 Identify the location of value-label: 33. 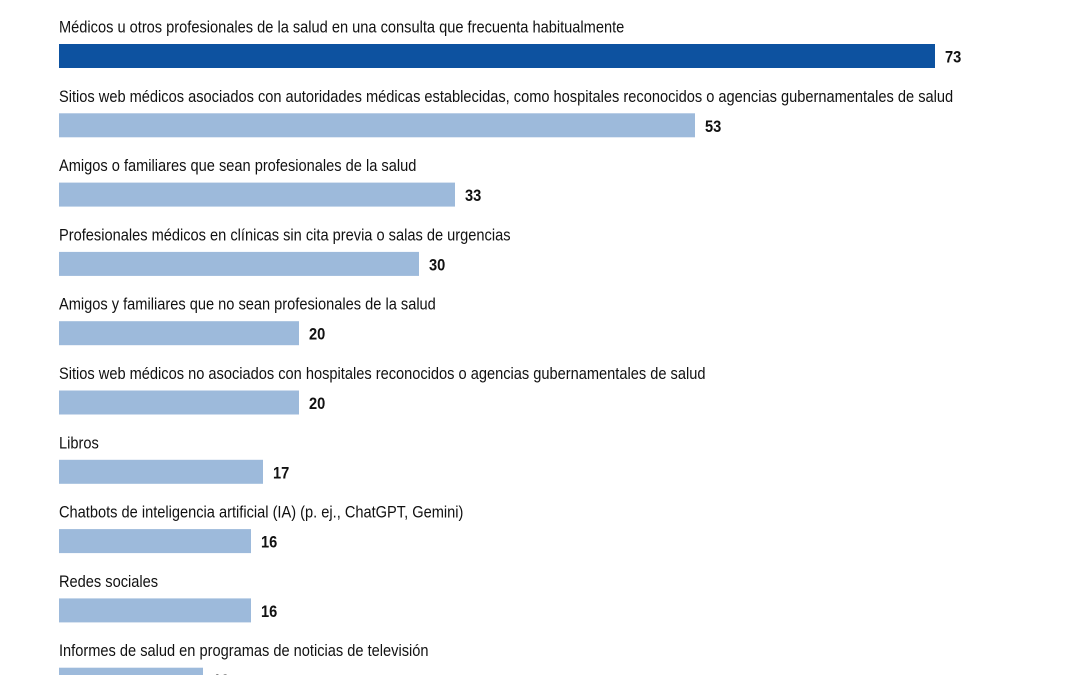
(473, 196).